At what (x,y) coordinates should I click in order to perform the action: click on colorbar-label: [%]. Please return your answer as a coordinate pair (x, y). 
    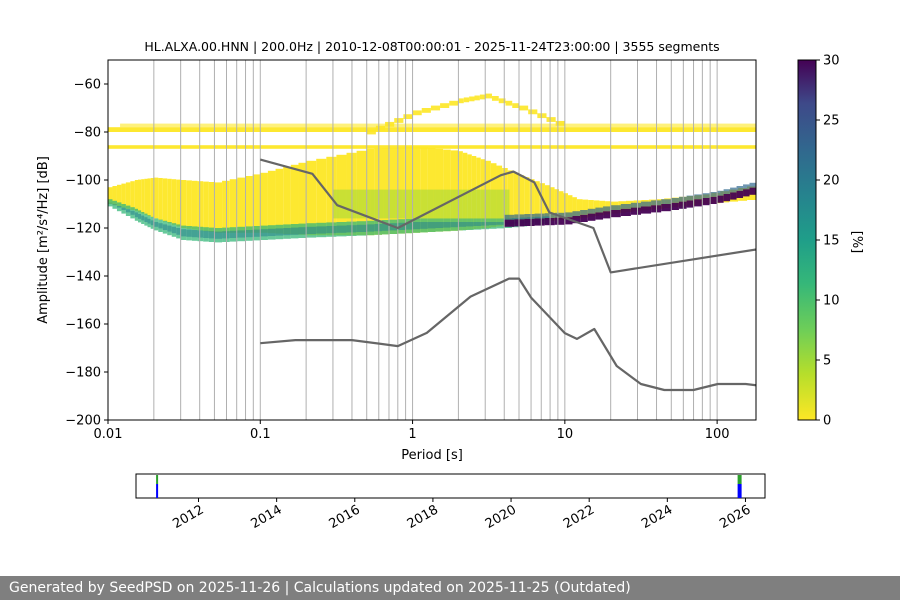
    Looking at the image, I should click on (856, 242).